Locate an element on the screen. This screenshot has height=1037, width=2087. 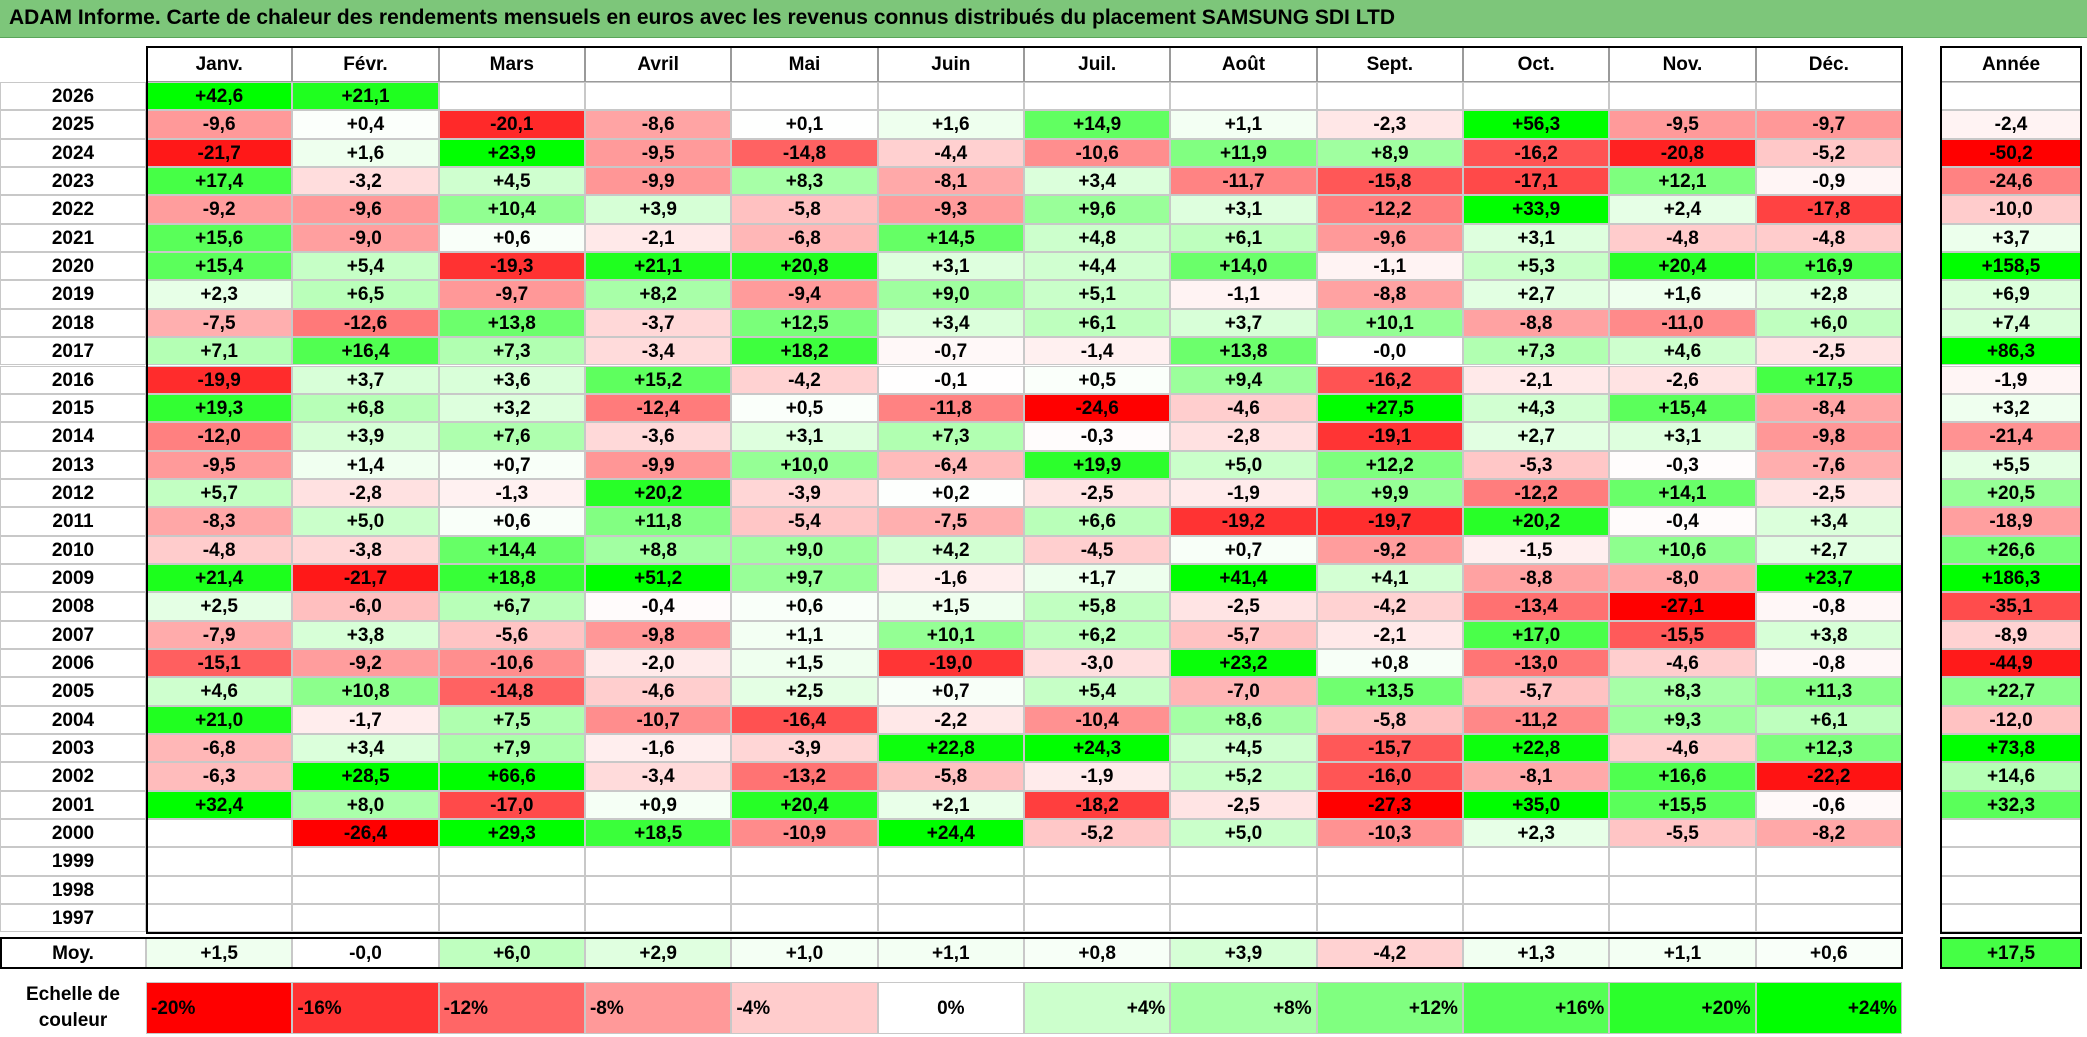
heatmap-cell: +11,9 is located at coordinates (1243, 153).